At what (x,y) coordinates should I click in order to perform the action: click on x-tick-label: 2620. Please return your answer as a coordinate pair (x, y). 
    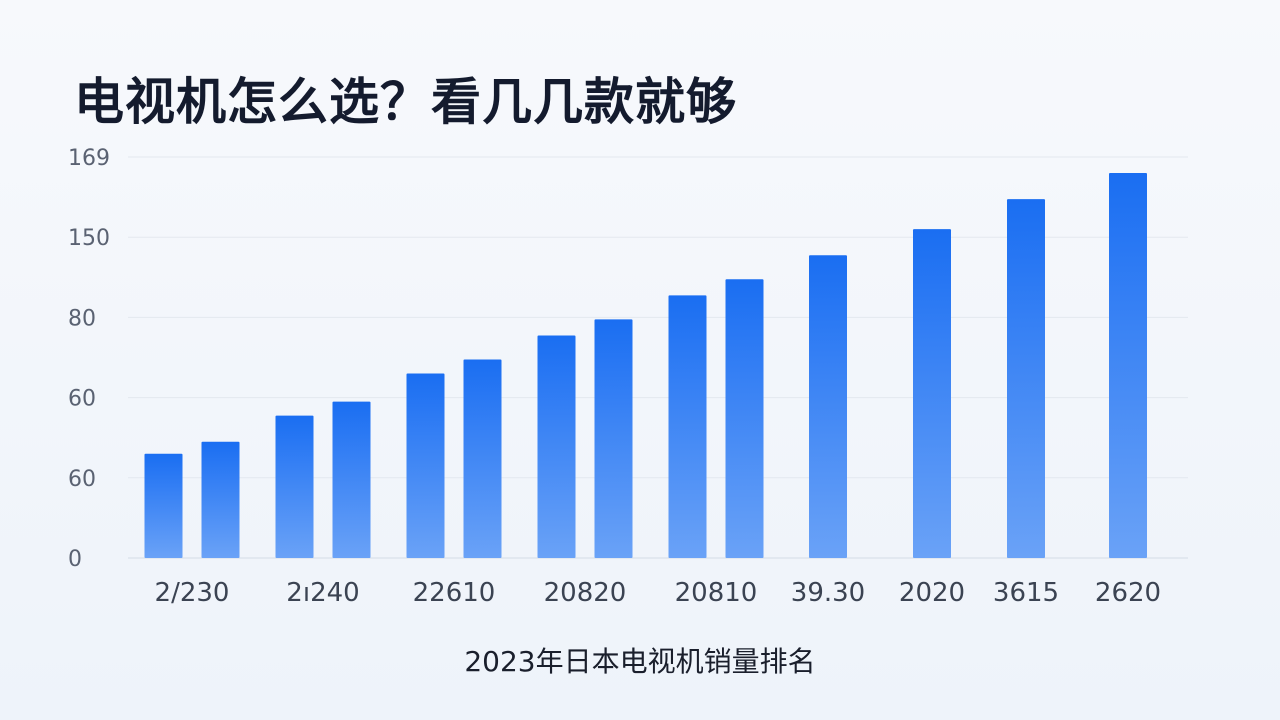
    Looking at the image, I should click on (1128, 593).